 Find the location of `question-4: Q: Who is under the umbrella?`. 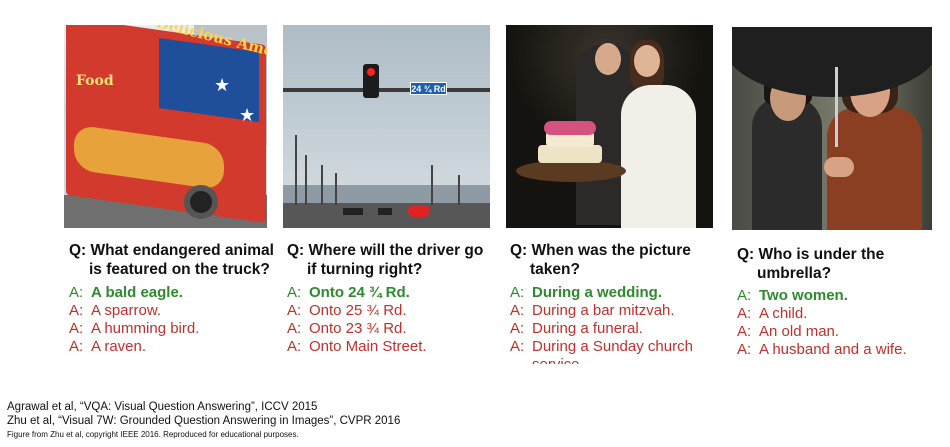

question-4: Q: Who is under the umbrella? is located at coordinates (811, 264).